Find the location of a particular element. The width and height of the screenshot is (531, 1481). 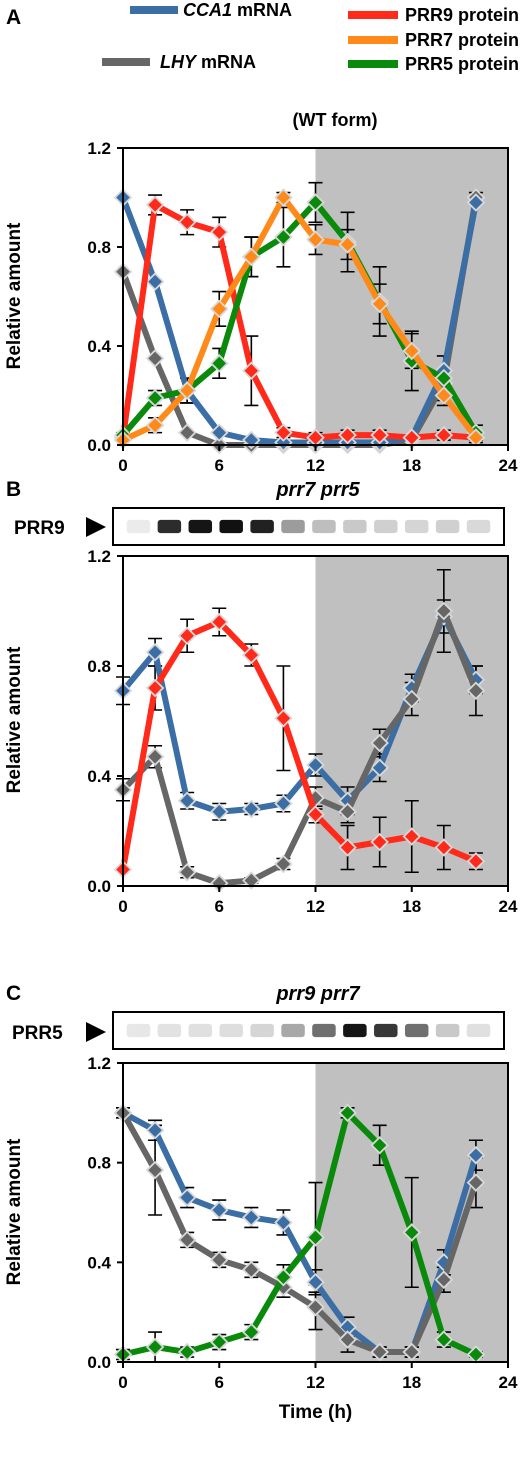

panel-c-ytick-label-0: 0.0 is located at coordinates (99, 1362).